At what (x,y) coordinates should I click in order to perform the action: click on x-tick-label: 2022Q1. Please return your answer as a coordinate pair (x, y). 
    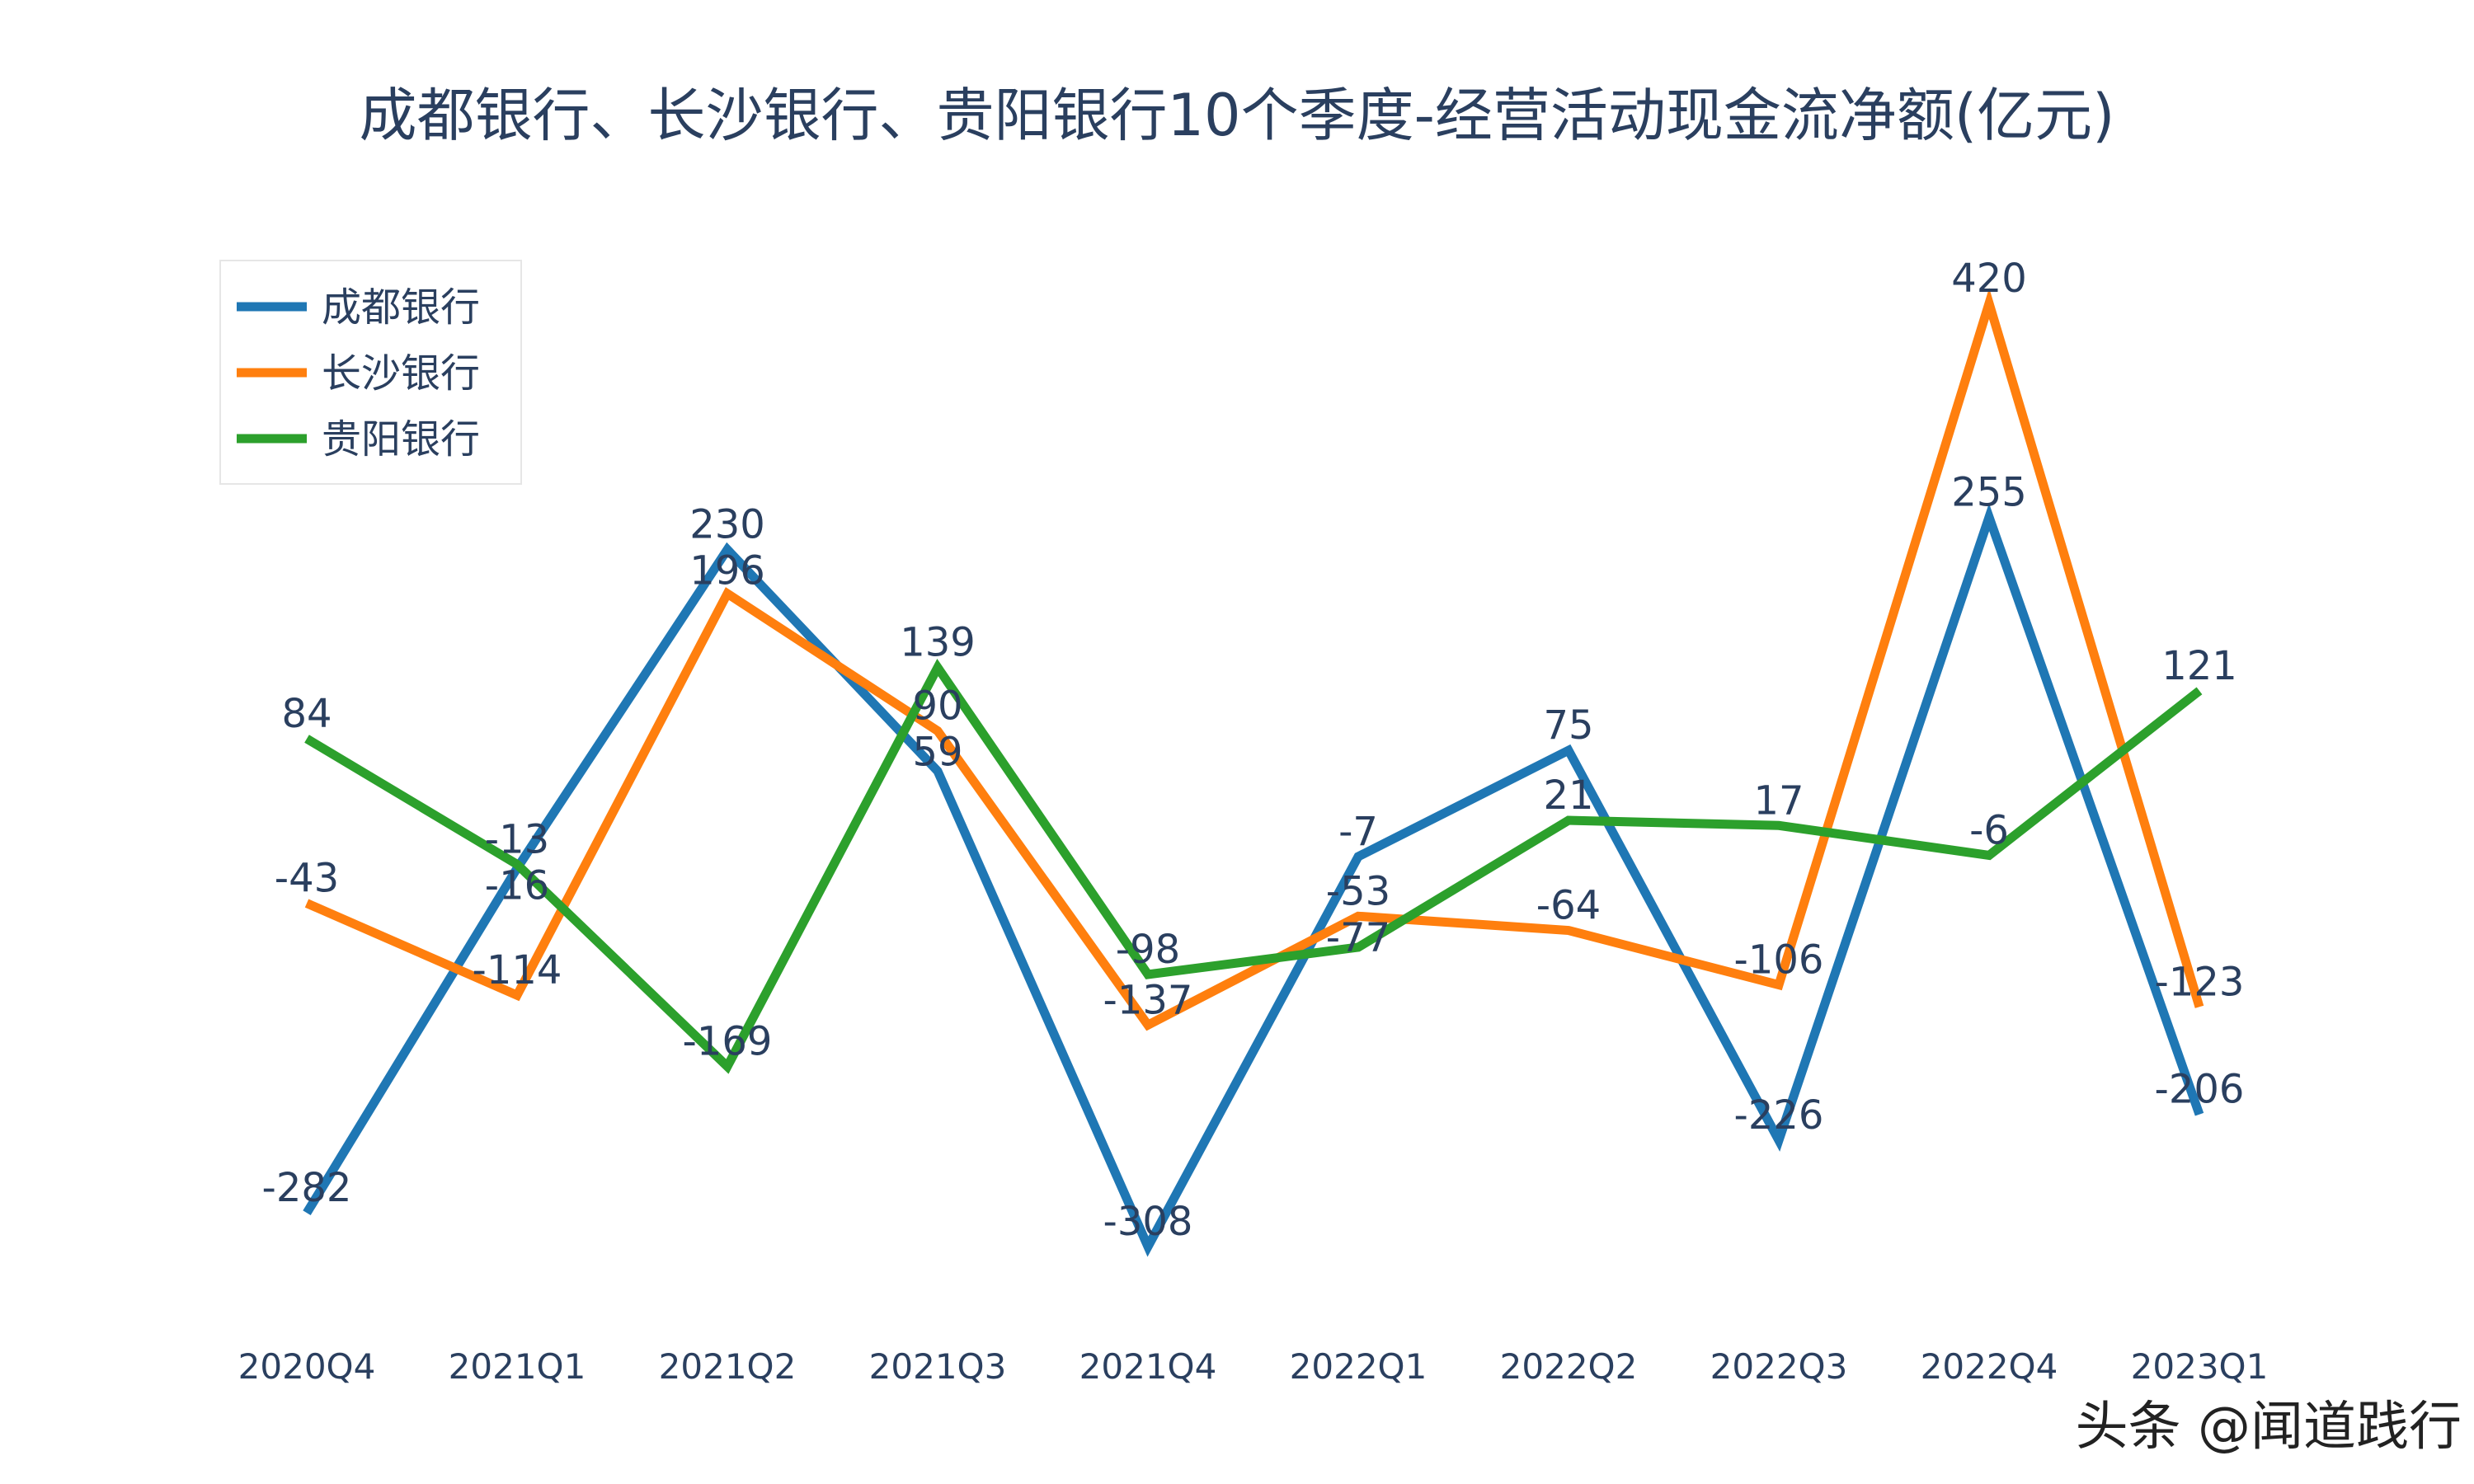
    Looking at the image, I should click on (1358, 1366).